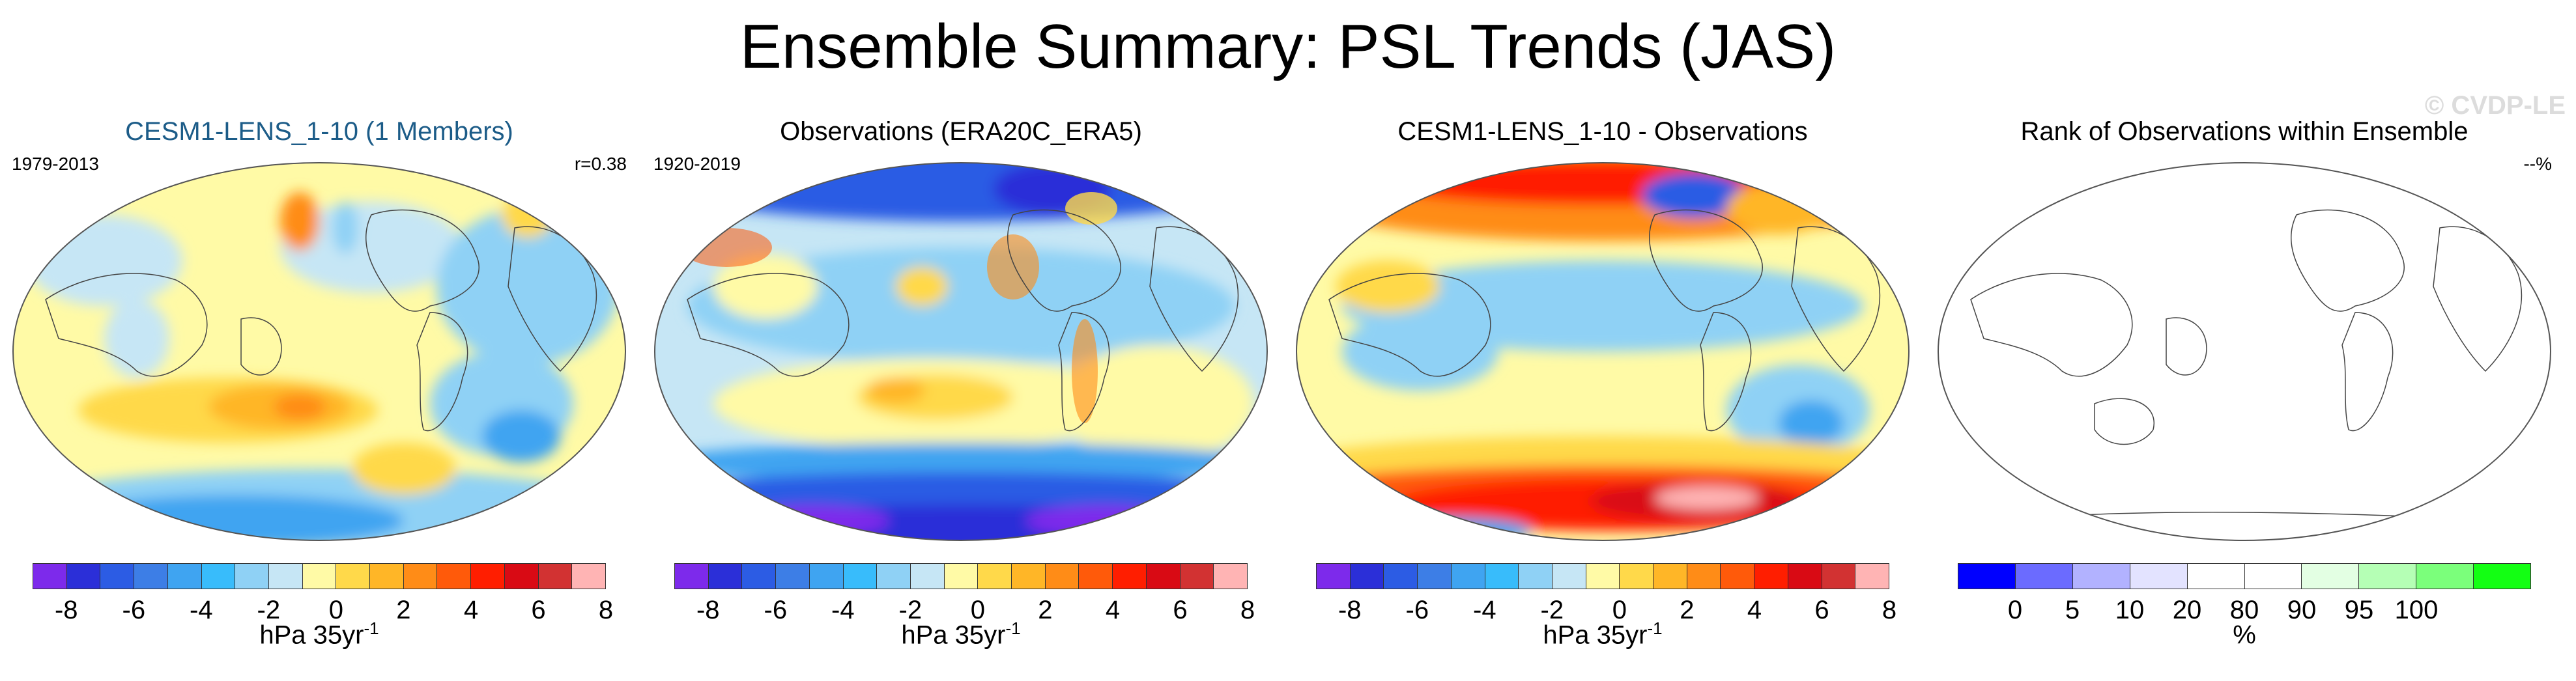 This screenshot has width=2576, height=681. What do you see at coordinates (2302, 610) in the screenshot?
I see `colorbar-tick-label: 90` at bounding box center [2302, 610].